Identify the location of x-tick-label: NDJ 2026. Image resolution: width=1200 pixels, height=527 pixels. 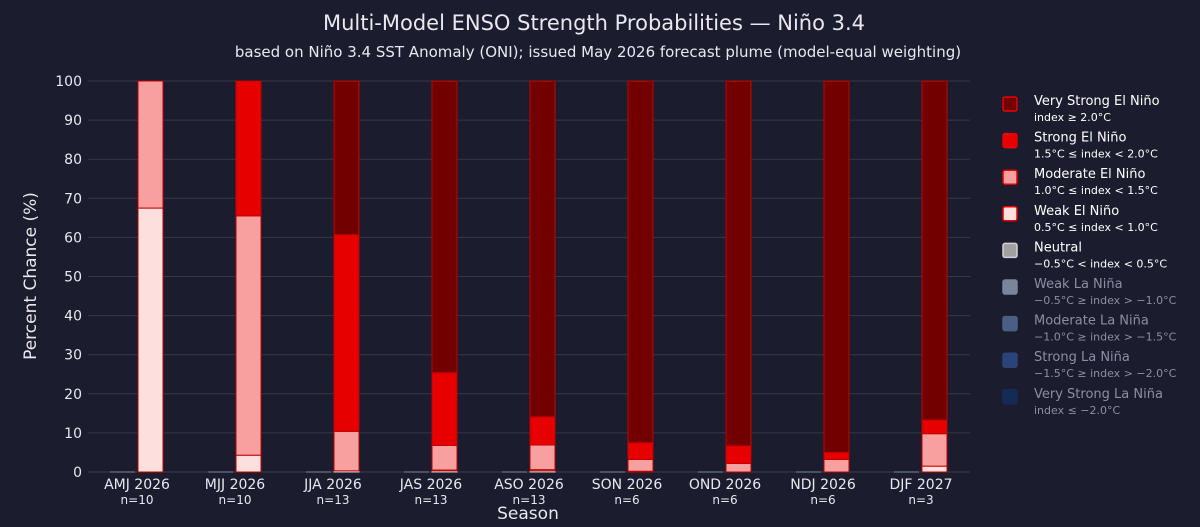
(823, 485).